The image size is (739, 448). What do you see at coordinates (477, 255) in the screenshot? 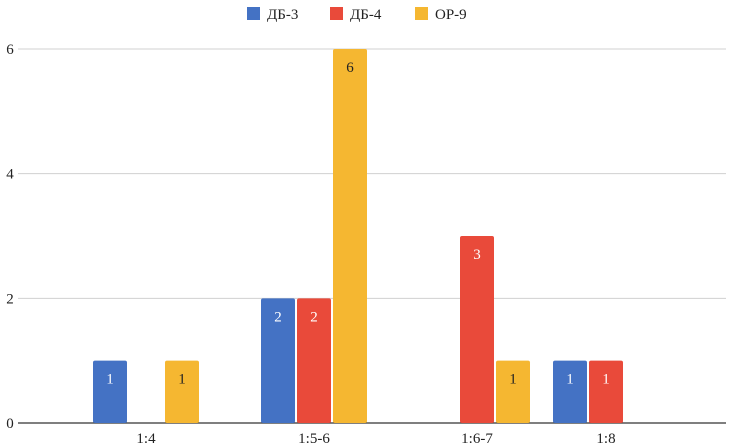
I see `data-label: 3` at bounding box center [477, 255].